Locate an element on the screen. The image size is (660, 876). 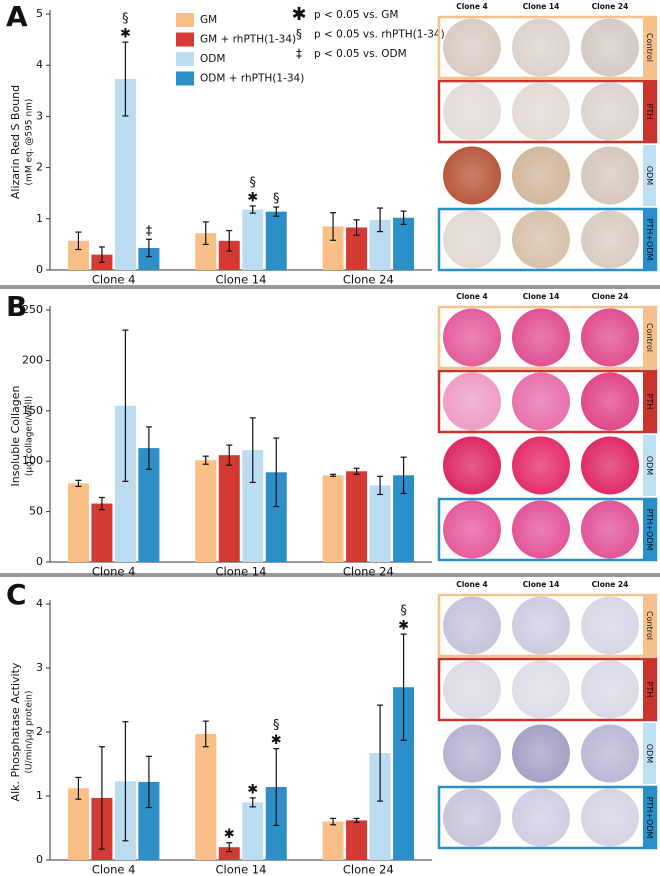
panel-label: B is located at coordinates (16, 306).